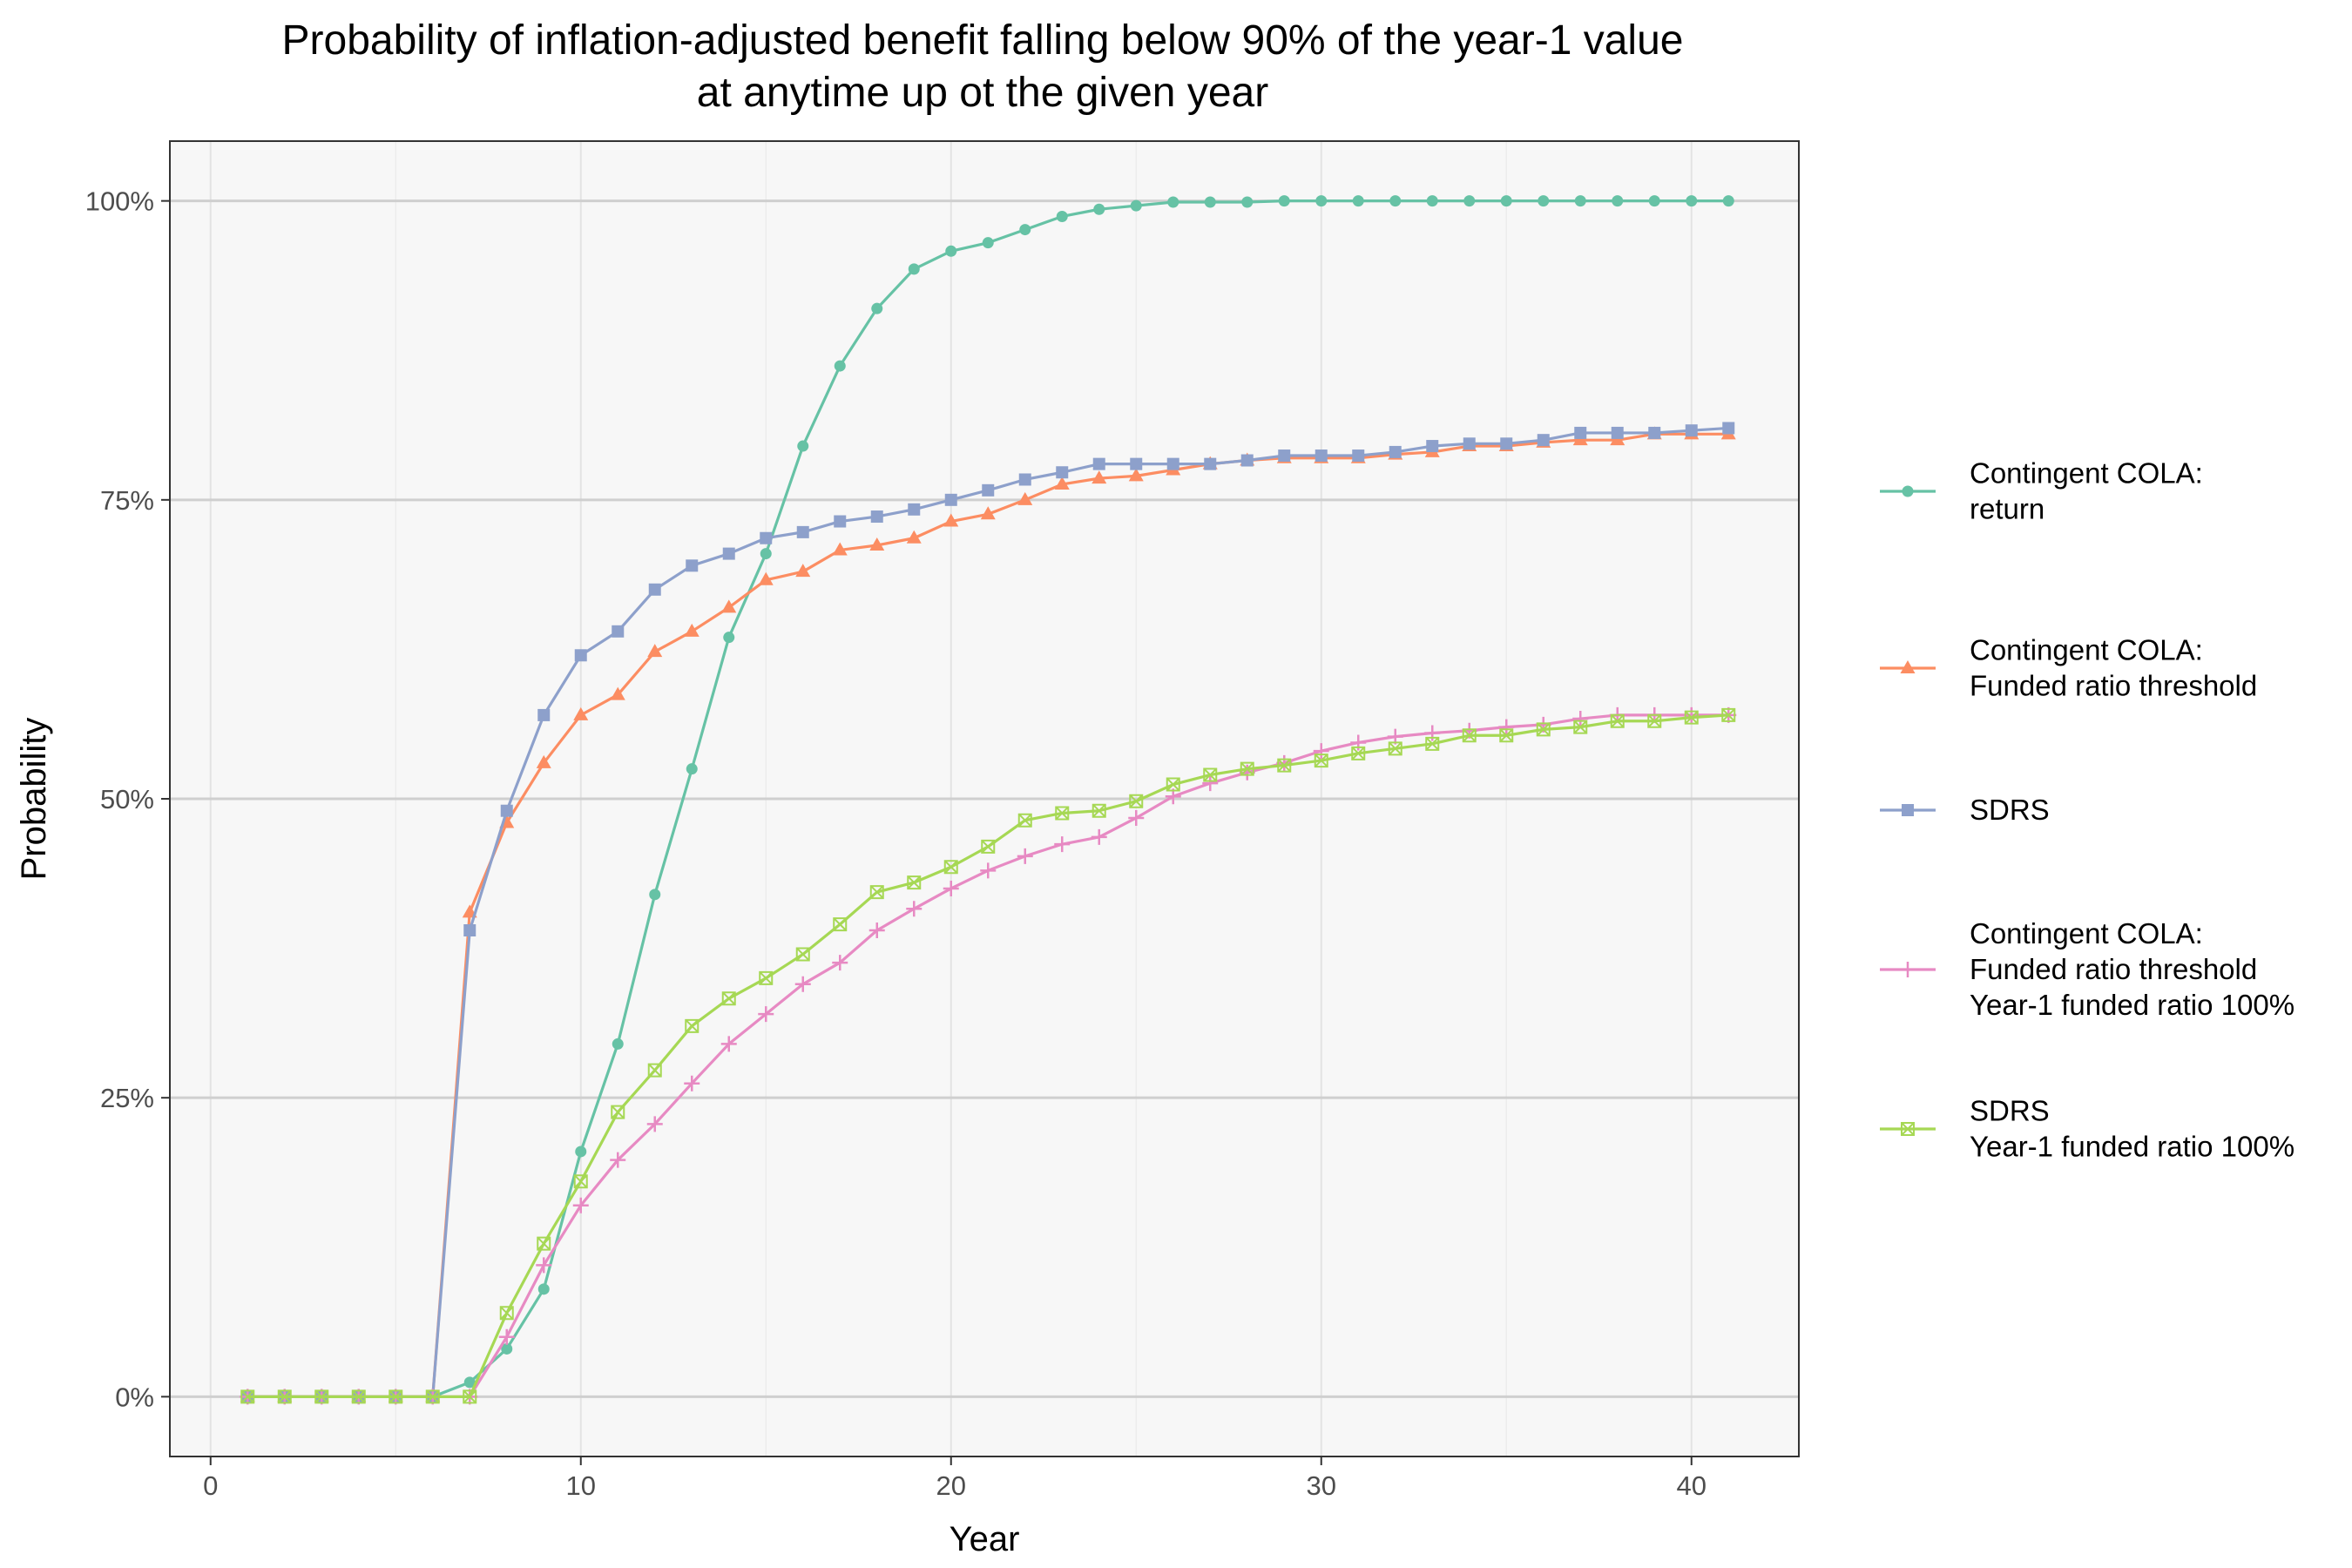 The height and width of the screenshot is (1568, 2352). Describe the element at coordinates (983, 93) in the screenshot. I see `chart-title-line-2: at anytime up ot the given year` at that location.